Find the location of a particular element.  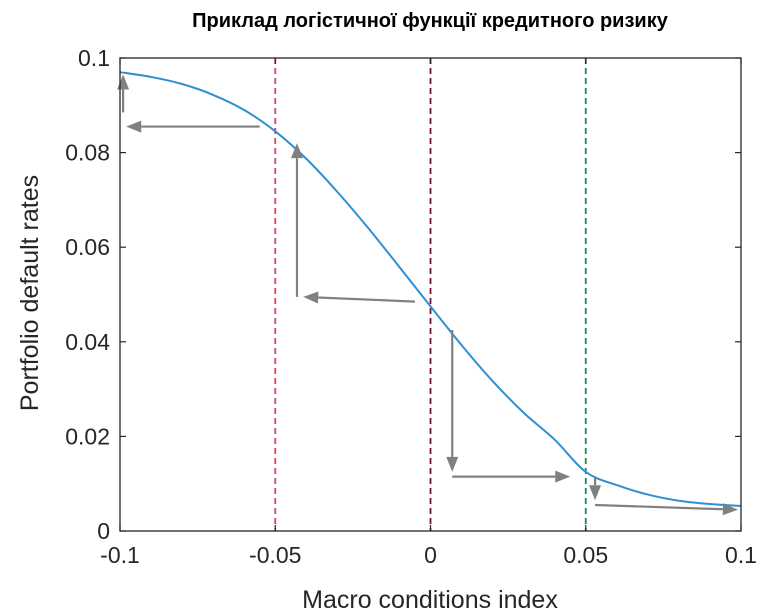

y-tick-label: 0.08 is located at coordinates (87, 153).